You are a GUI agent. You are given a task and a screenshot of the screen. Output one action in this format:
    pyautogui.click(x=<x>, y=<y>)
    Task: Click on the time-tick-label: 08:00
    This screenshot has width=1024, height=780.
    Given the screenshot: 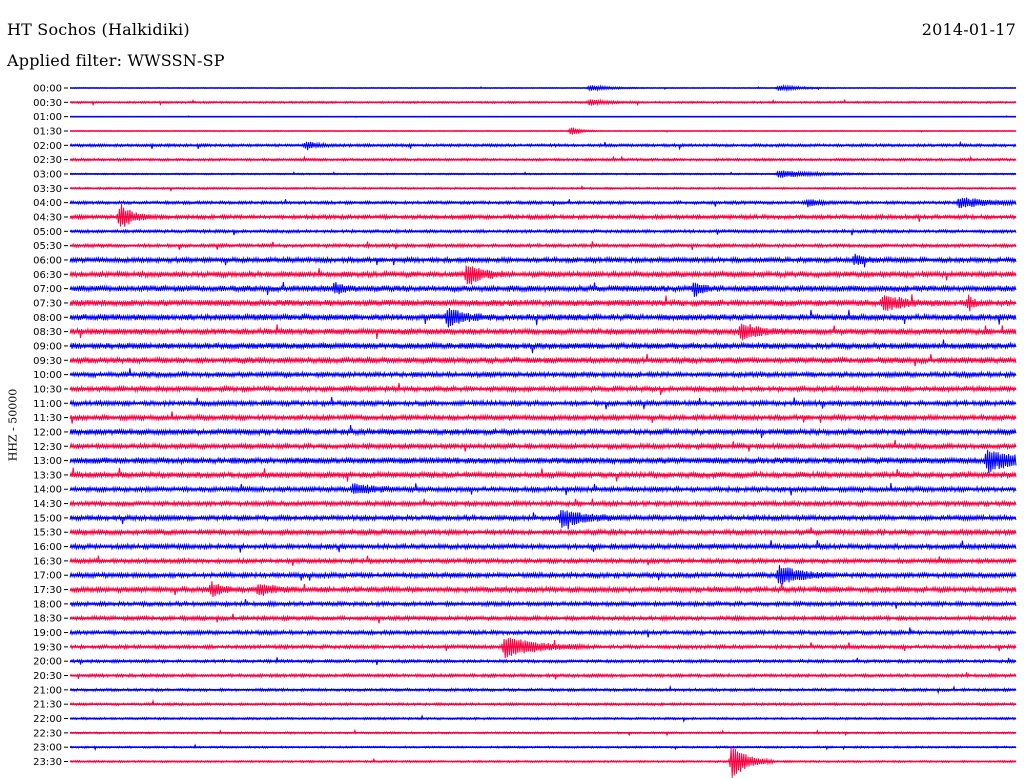 What is the action you would take?
    pyautogui.click(x=47, y=318)
    